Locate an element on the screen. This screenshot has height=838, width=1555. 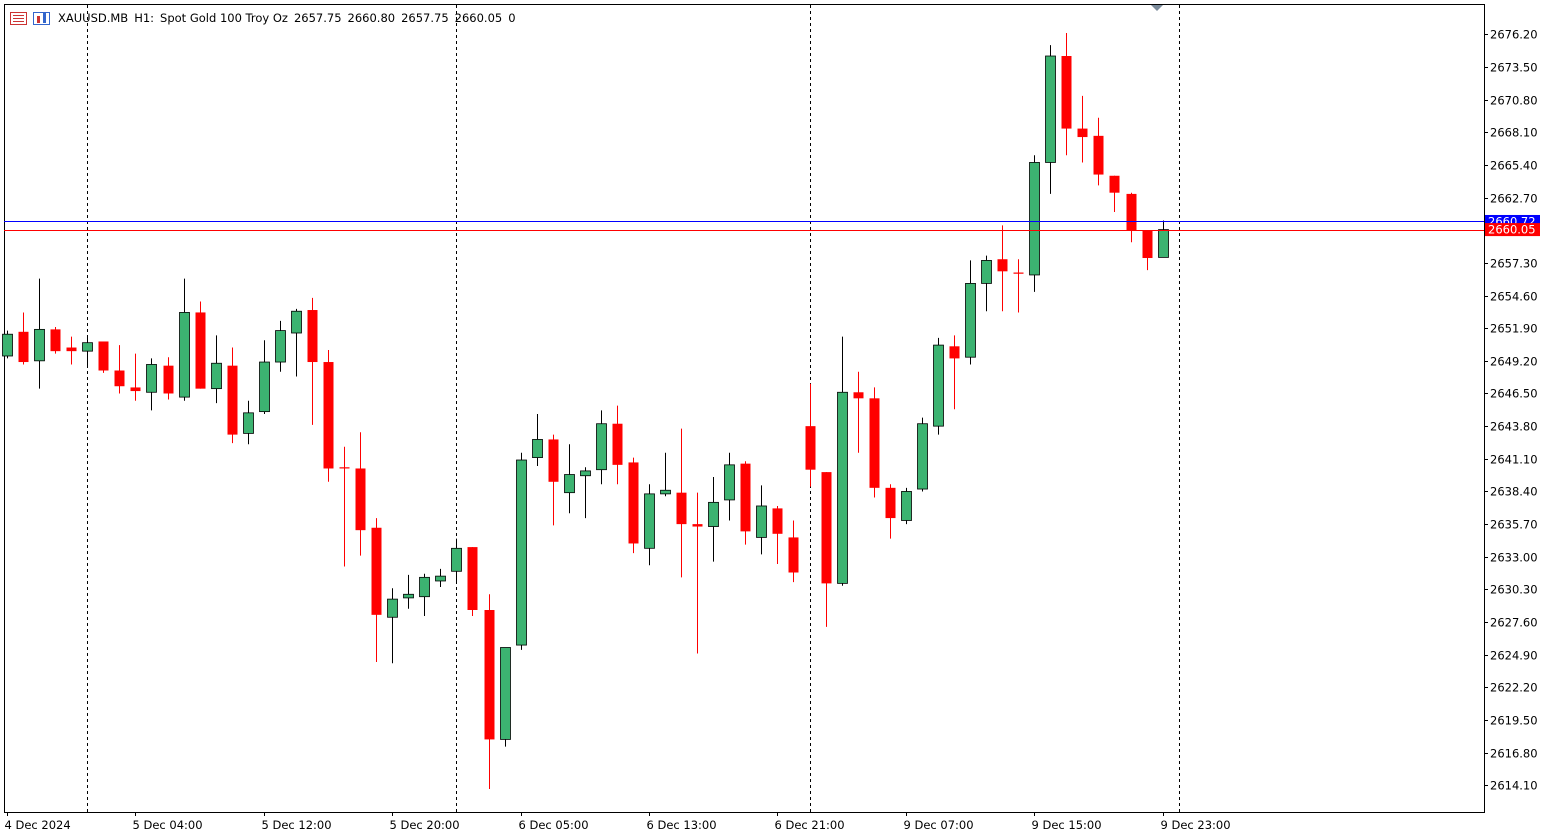
y-tick-label: 2670.80 is located at coordinates (1514, 101).